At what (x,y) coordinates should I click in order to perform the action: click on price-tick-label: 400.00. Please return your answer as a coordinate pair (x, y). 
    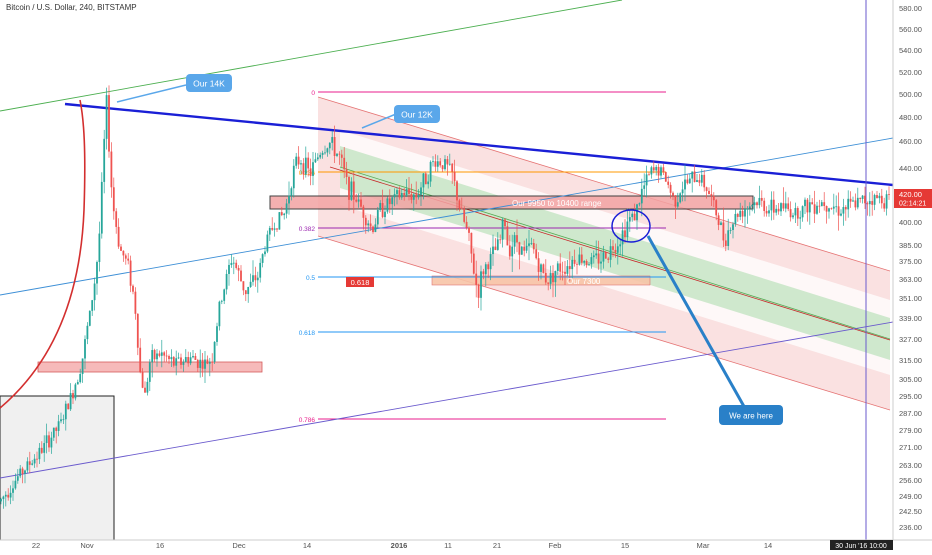
    Looking at the image, I should click on (910, 222).